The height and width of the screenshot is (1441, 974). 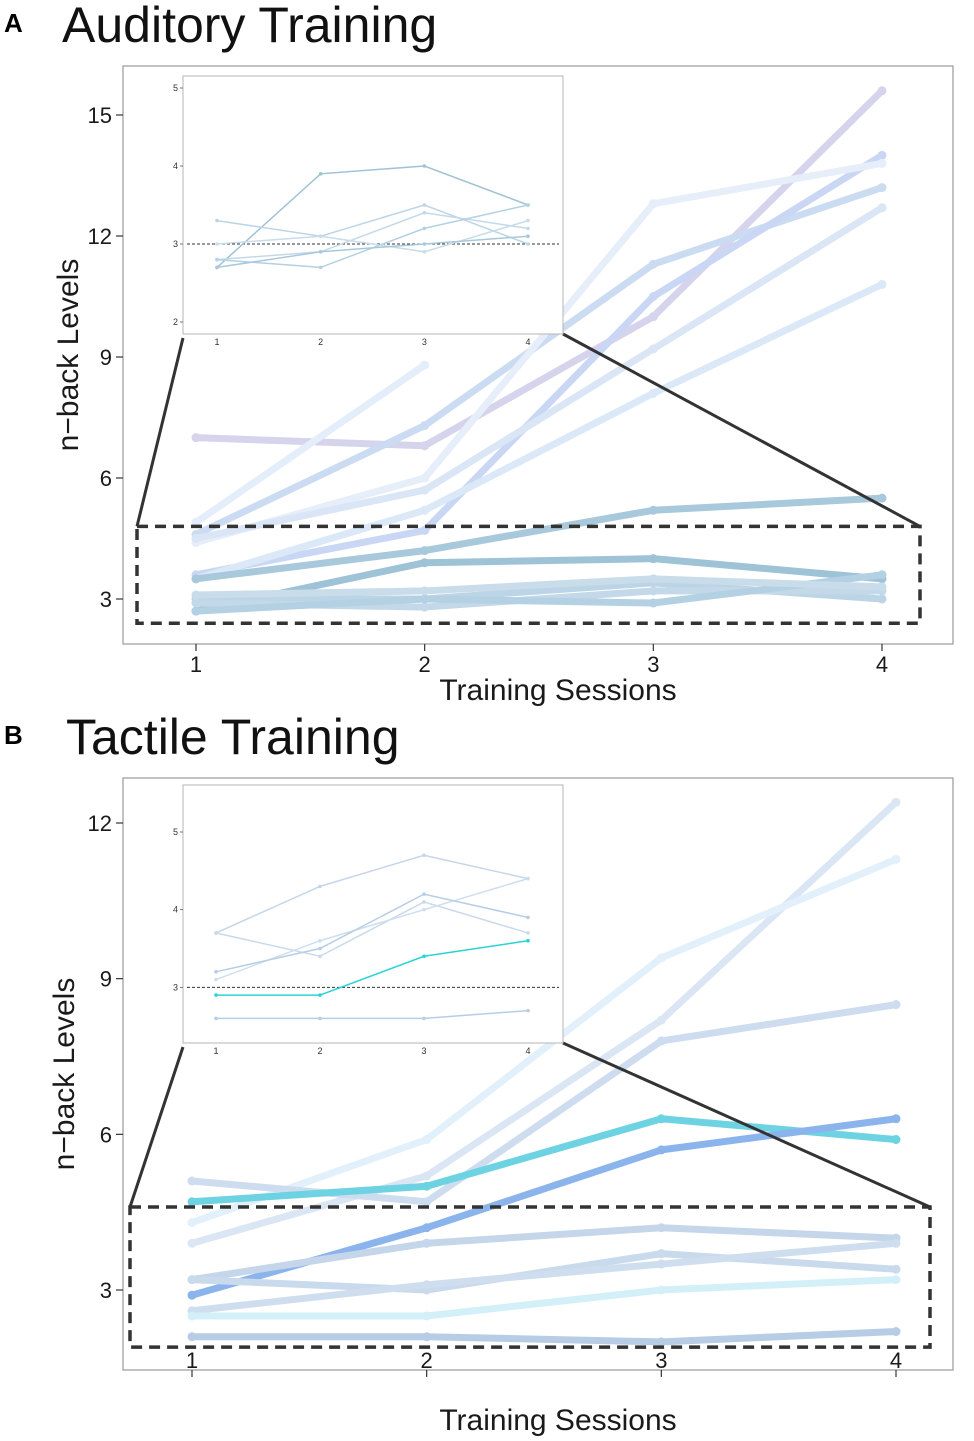 What do you see at coordinates (539, 431) in the screenshot?
I see `a-series-line-a6` at bounding box center [539, 431].